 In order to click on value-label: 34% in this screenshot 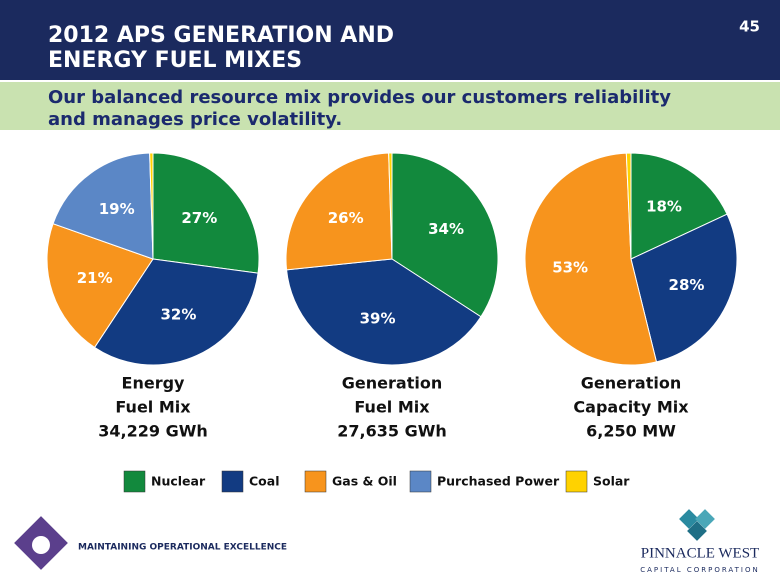, I will do `click(446, 229)`.